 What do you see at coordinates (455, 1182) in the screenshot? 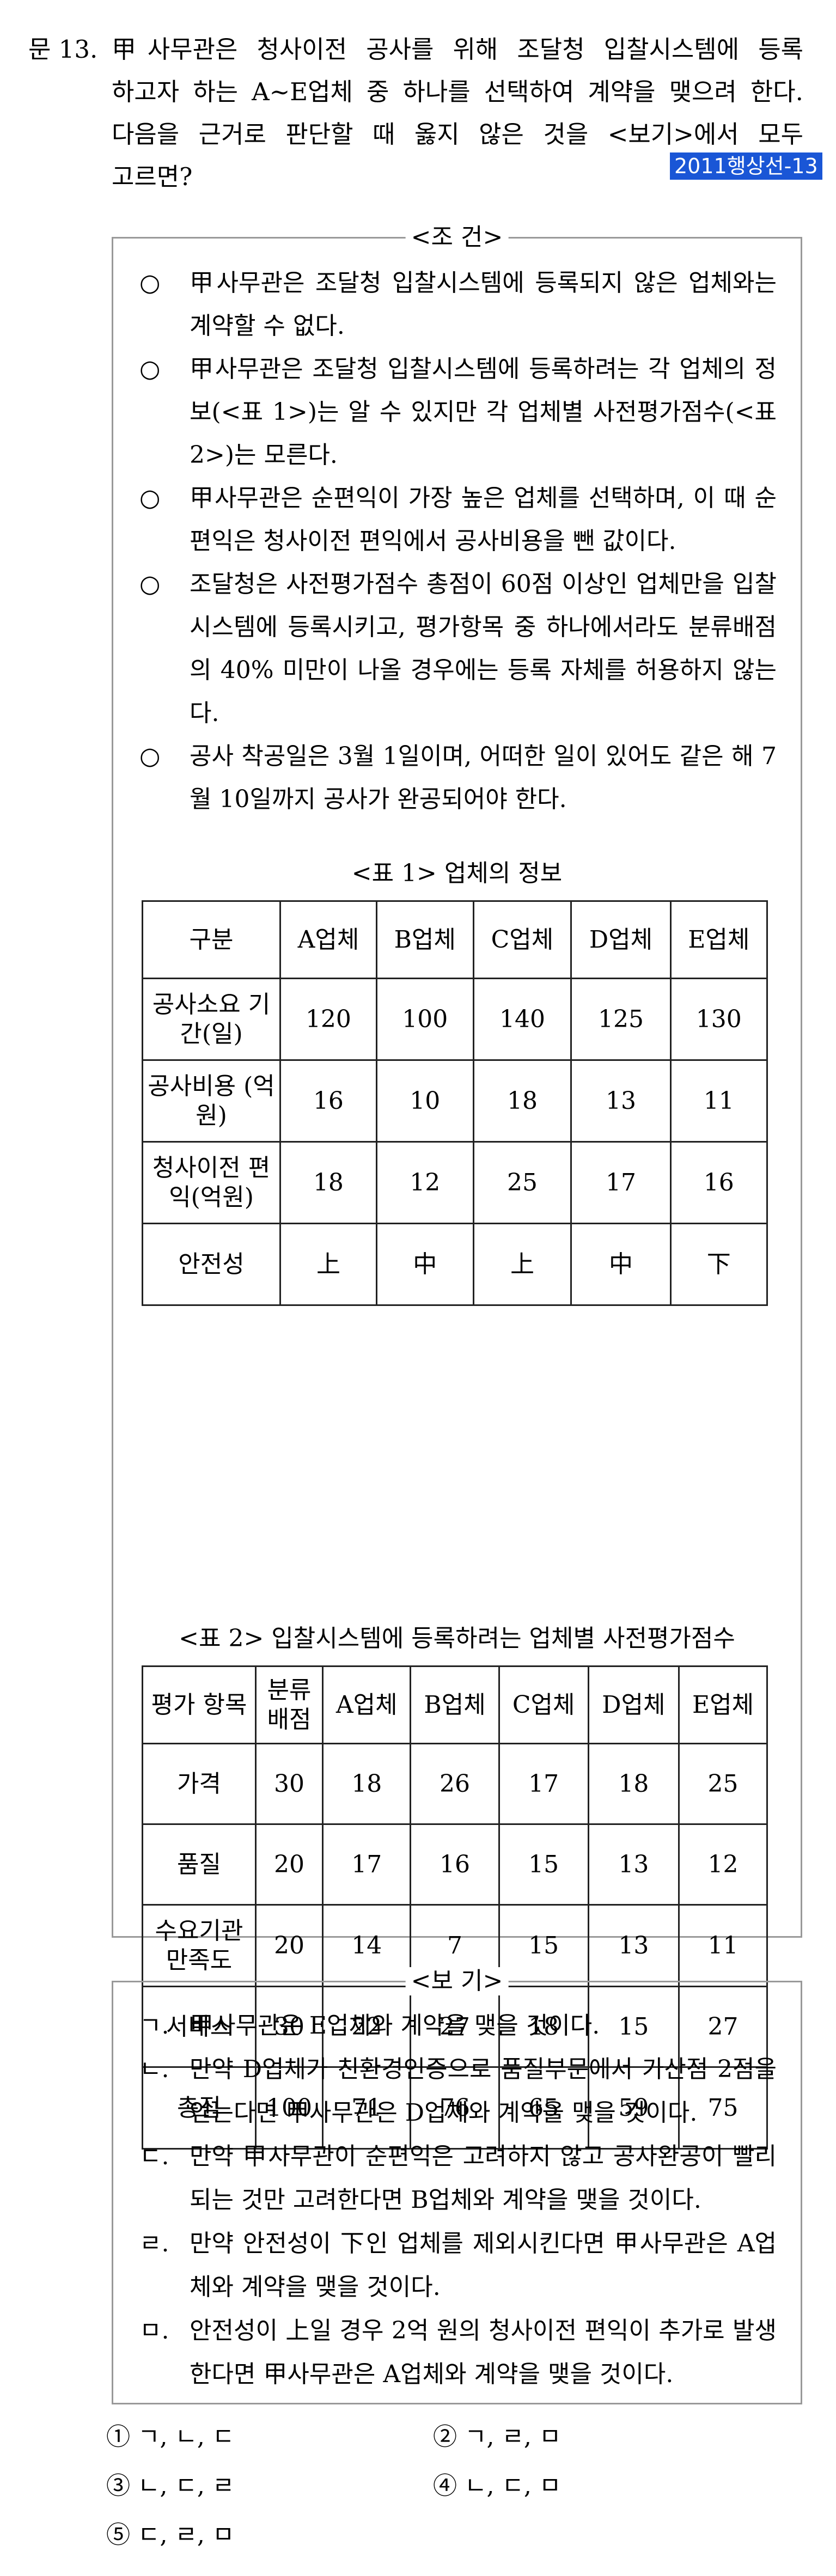
I see `table-row: 청사이전 편익(억원) 18 12 25 17 16` at bounding box center [455, 1182].